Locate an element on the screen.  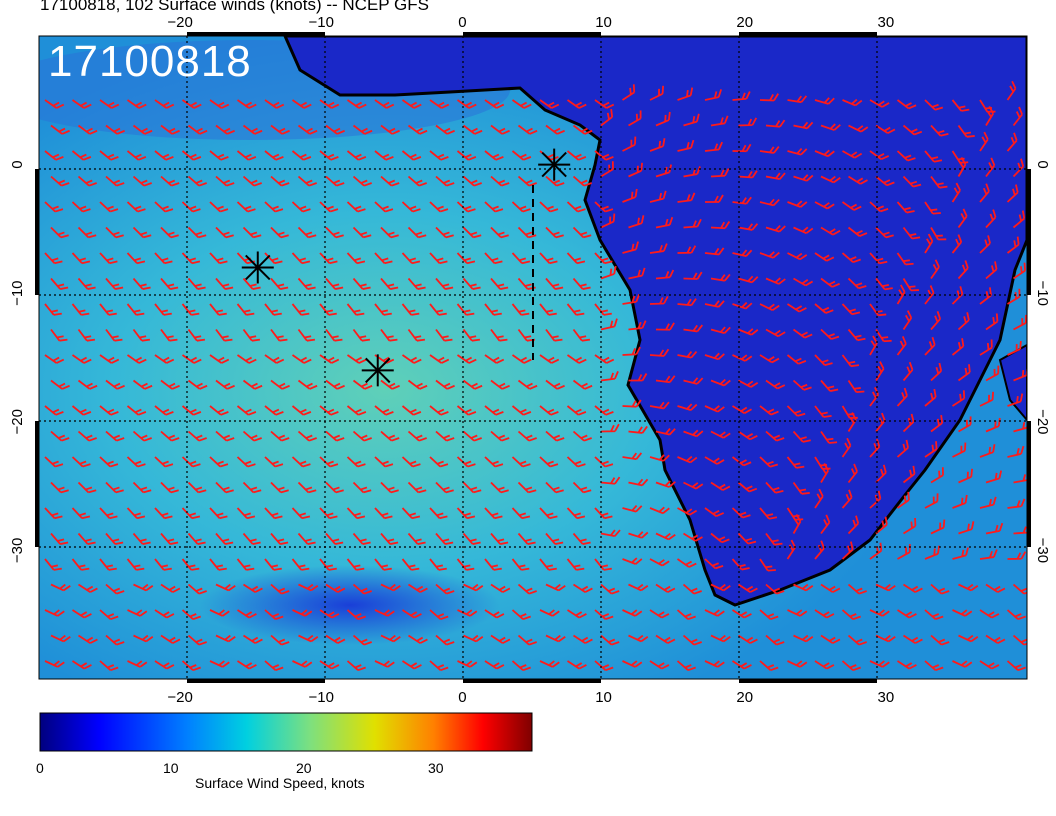
lat-tick-label: −10 is located at coordinates (1042, 292).